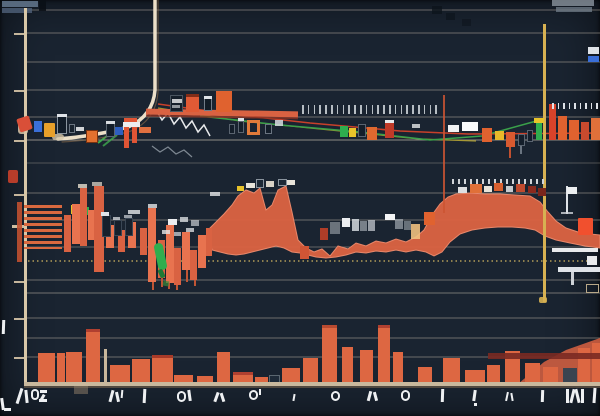  Describe the element at coordinates (579, 269) in the screenshot. I see `price-label-bar` at that location.